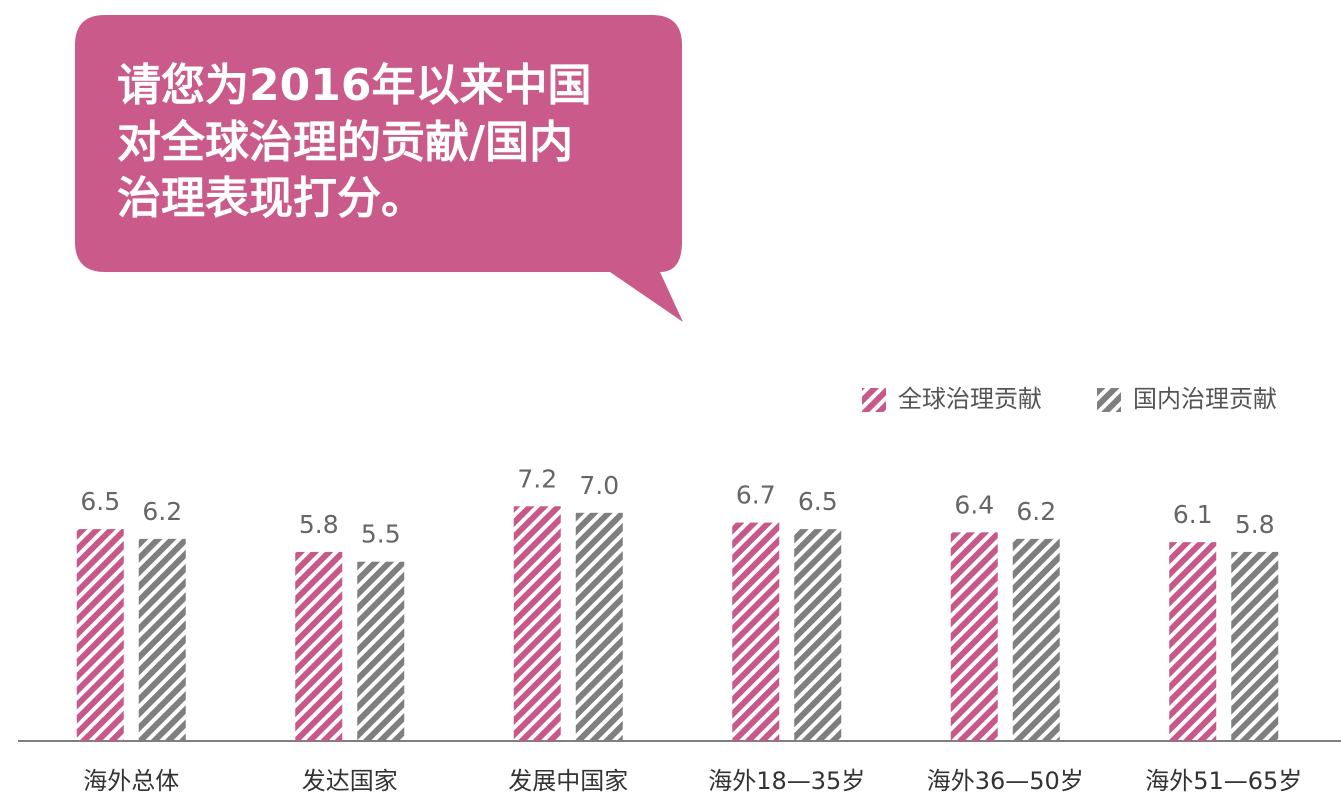 This screenshot has height=798, width=1341. What do you see at coordinates (350, 781) in the screenshot?
I see `x-tick-label: 发达国家` at bounding box center [350, 781].